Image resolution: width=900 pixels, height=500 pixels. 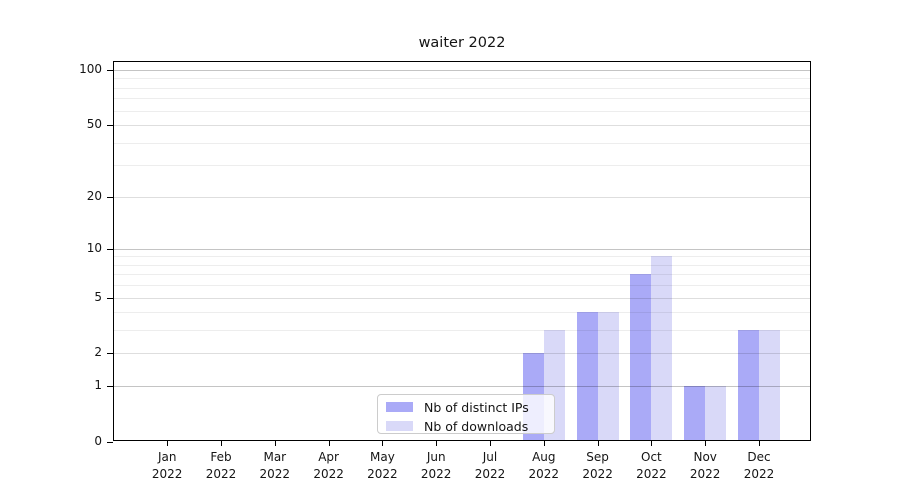 What do you see at coordinates (98, 352) in the screenshot?
I see `y-tick-label-2: 2` at bounding box center [98, 352].